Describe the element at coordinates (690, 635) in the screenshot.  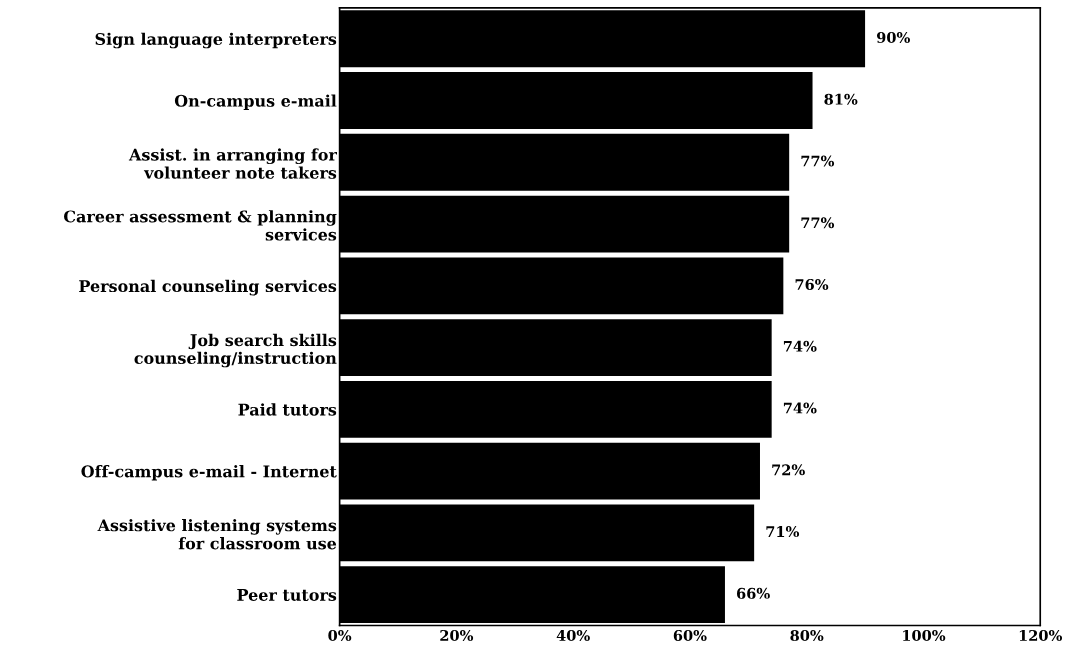
I see `x-tick-label: 60%` at that location.